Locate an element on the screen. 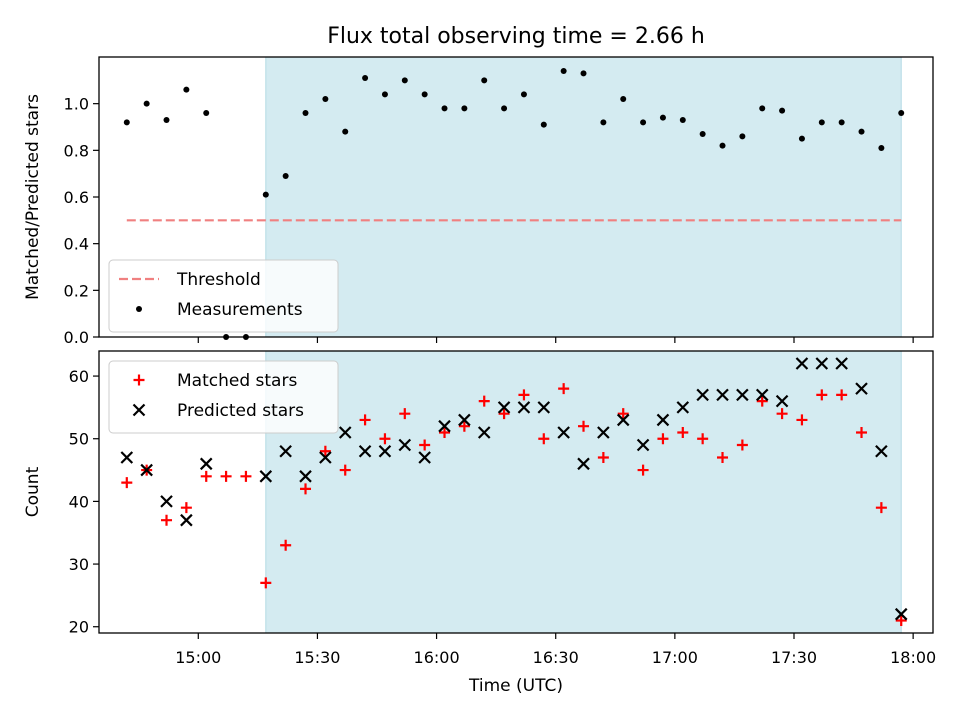 The image size is (960, 724). y-tick-label: 0.8 is located at coordinates (76, 150).